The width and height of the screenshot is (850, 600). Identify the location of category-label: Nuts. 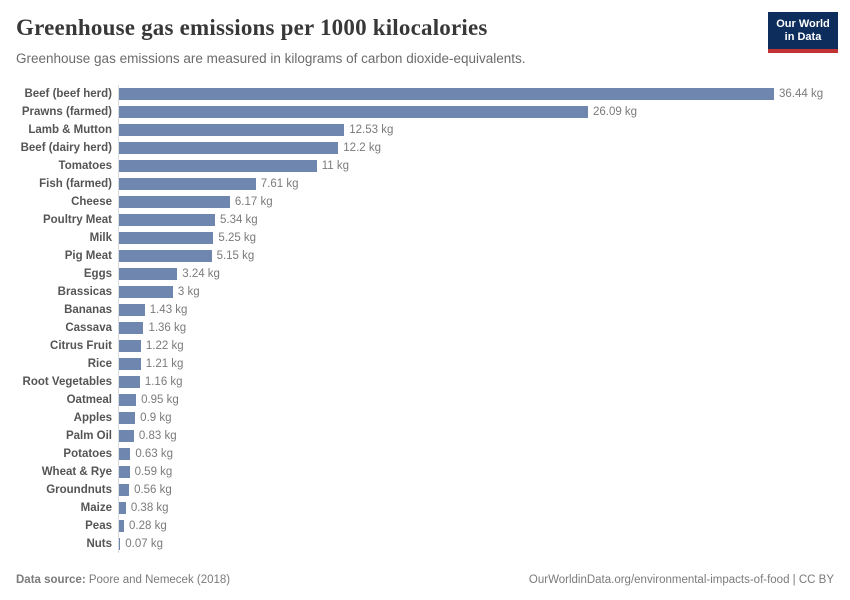
(99, 544).